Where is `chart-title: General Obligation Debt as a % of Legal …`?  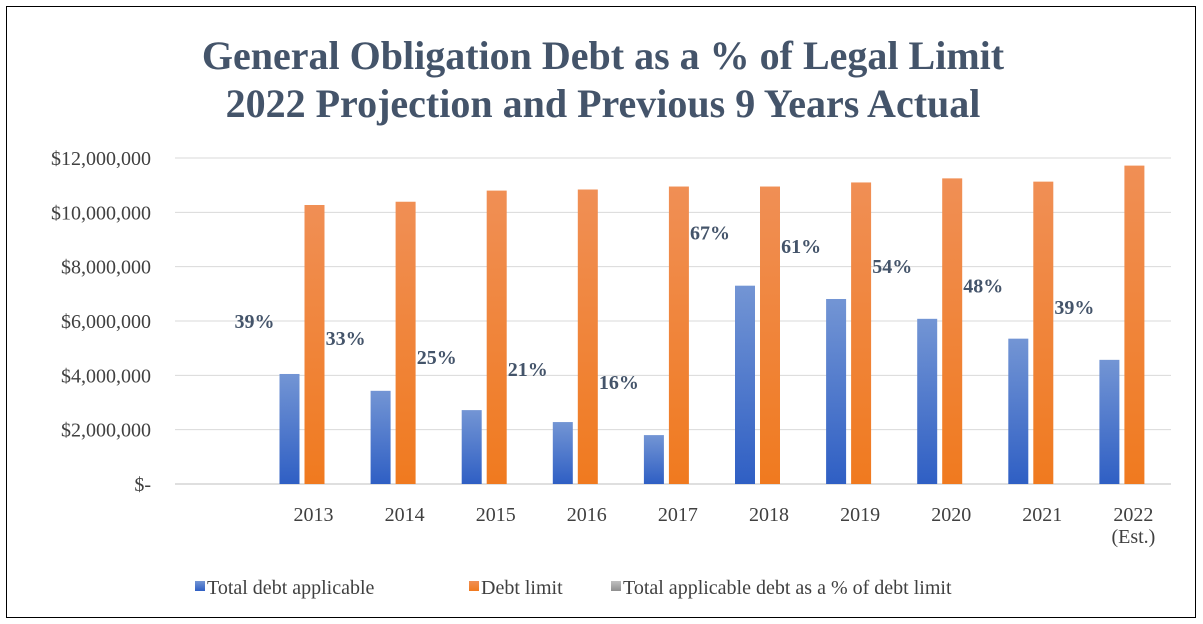 chart-title: General Obligation Debt as a % of Legal … is located at coordinates (603, 79).